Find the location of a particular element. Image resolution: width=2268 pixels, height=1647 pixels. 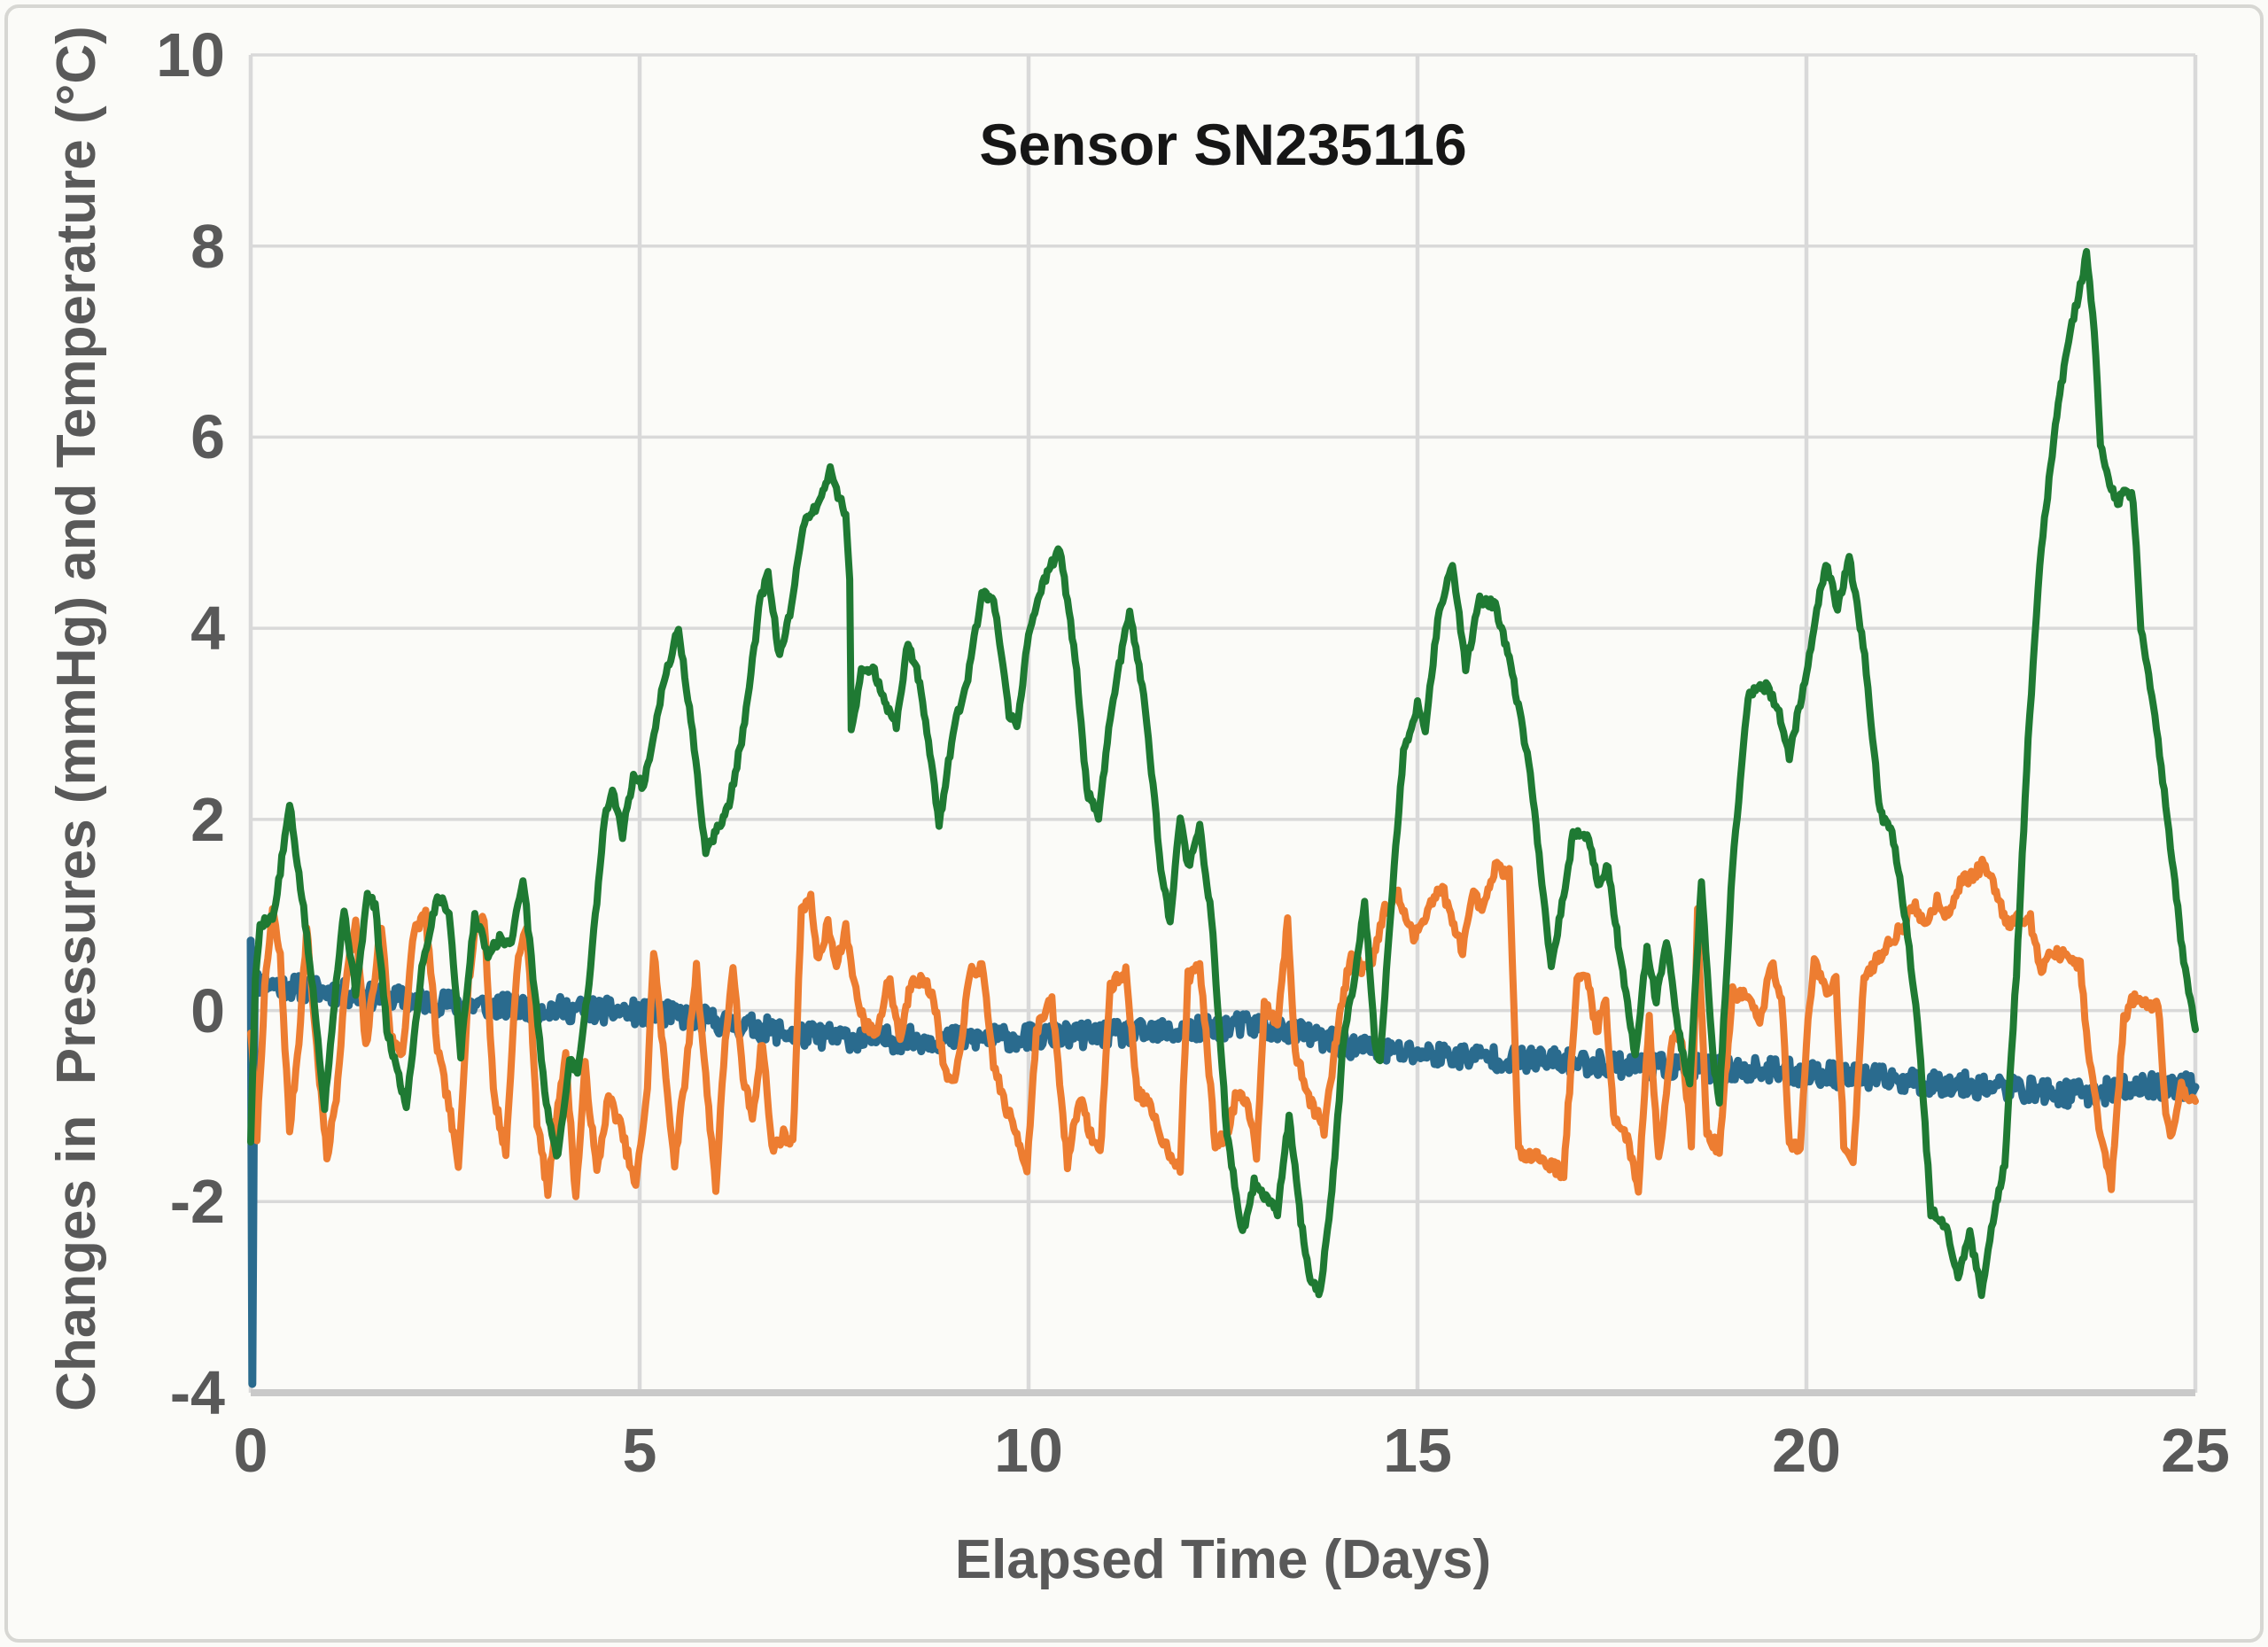

x-axis-title: Elapsed Time (Days) is located at coordinates (1223, 1559).